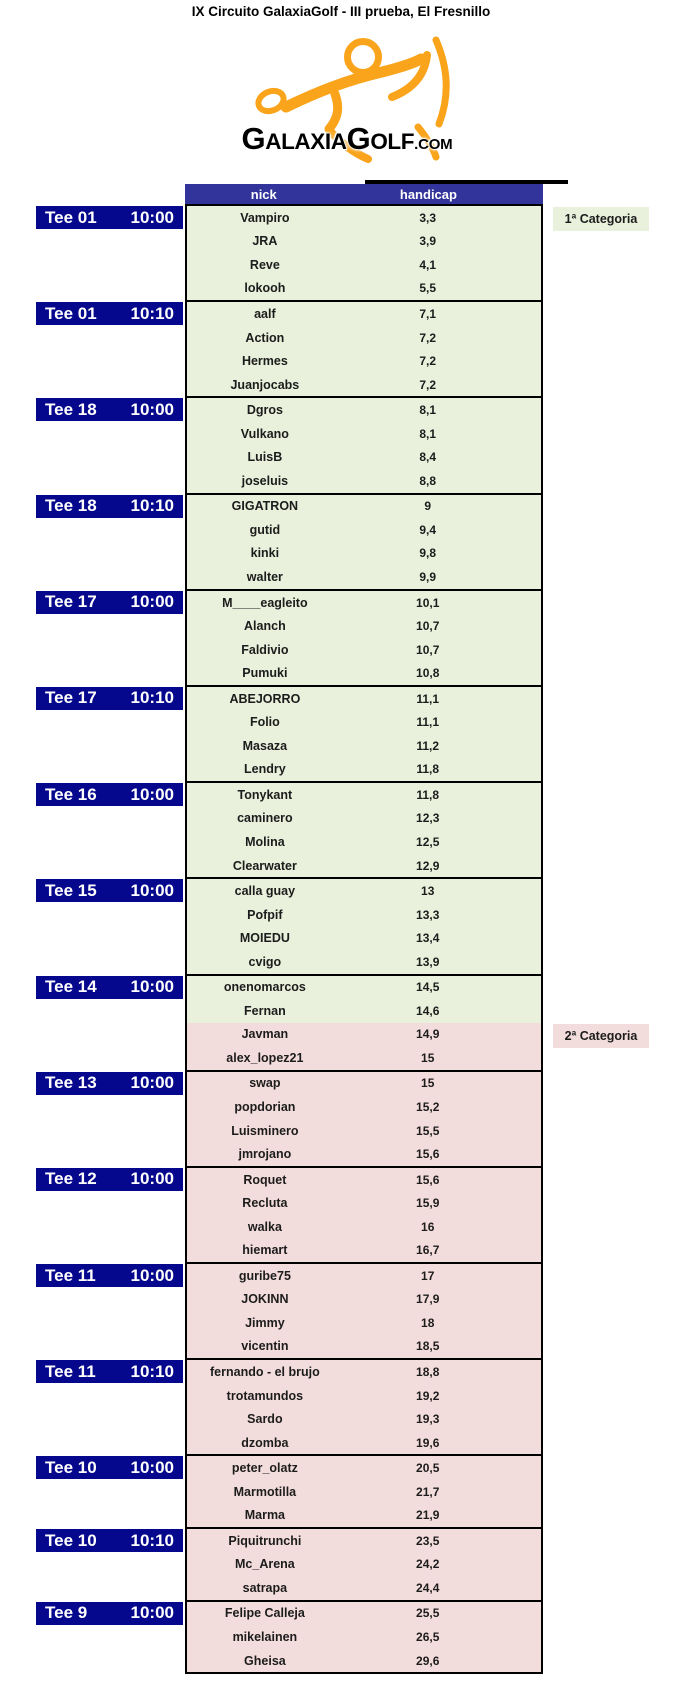 The width and height of the screenshot is (682, 1698). Describe the element at coordinates (428, 410) in the screenshot. I see `player-handicap: 8,1` at that location.